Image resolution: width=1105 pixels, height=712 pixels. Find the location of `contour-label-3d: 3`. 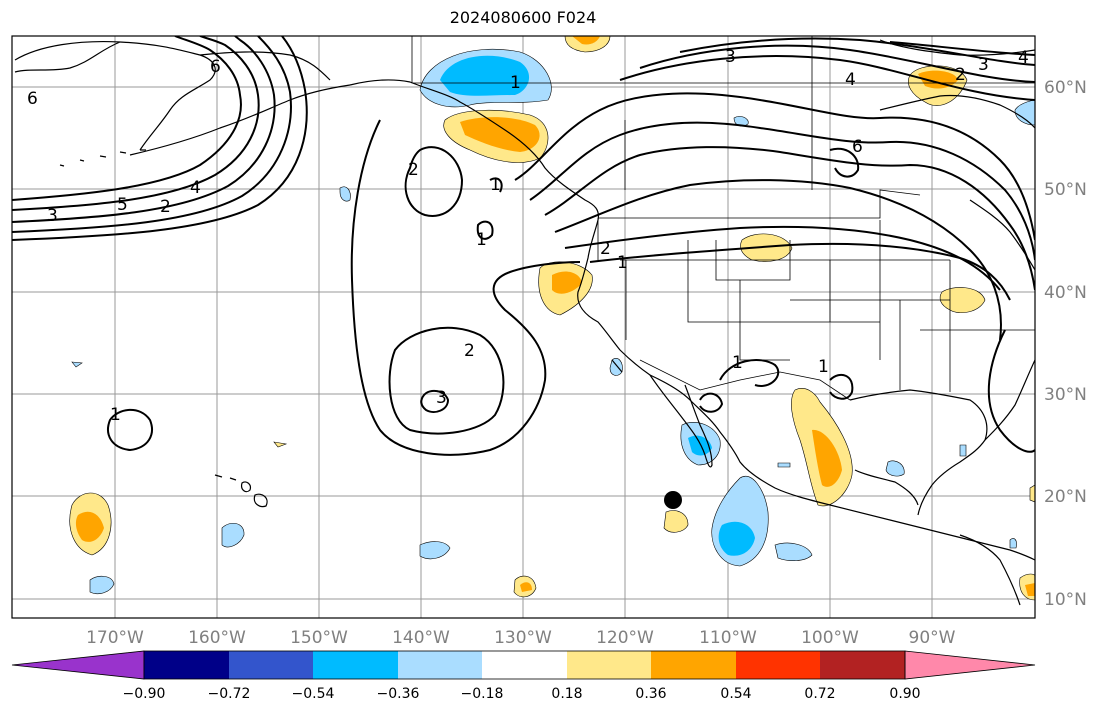

contour-label-3d: 3 is located at coordinates (983, 65).